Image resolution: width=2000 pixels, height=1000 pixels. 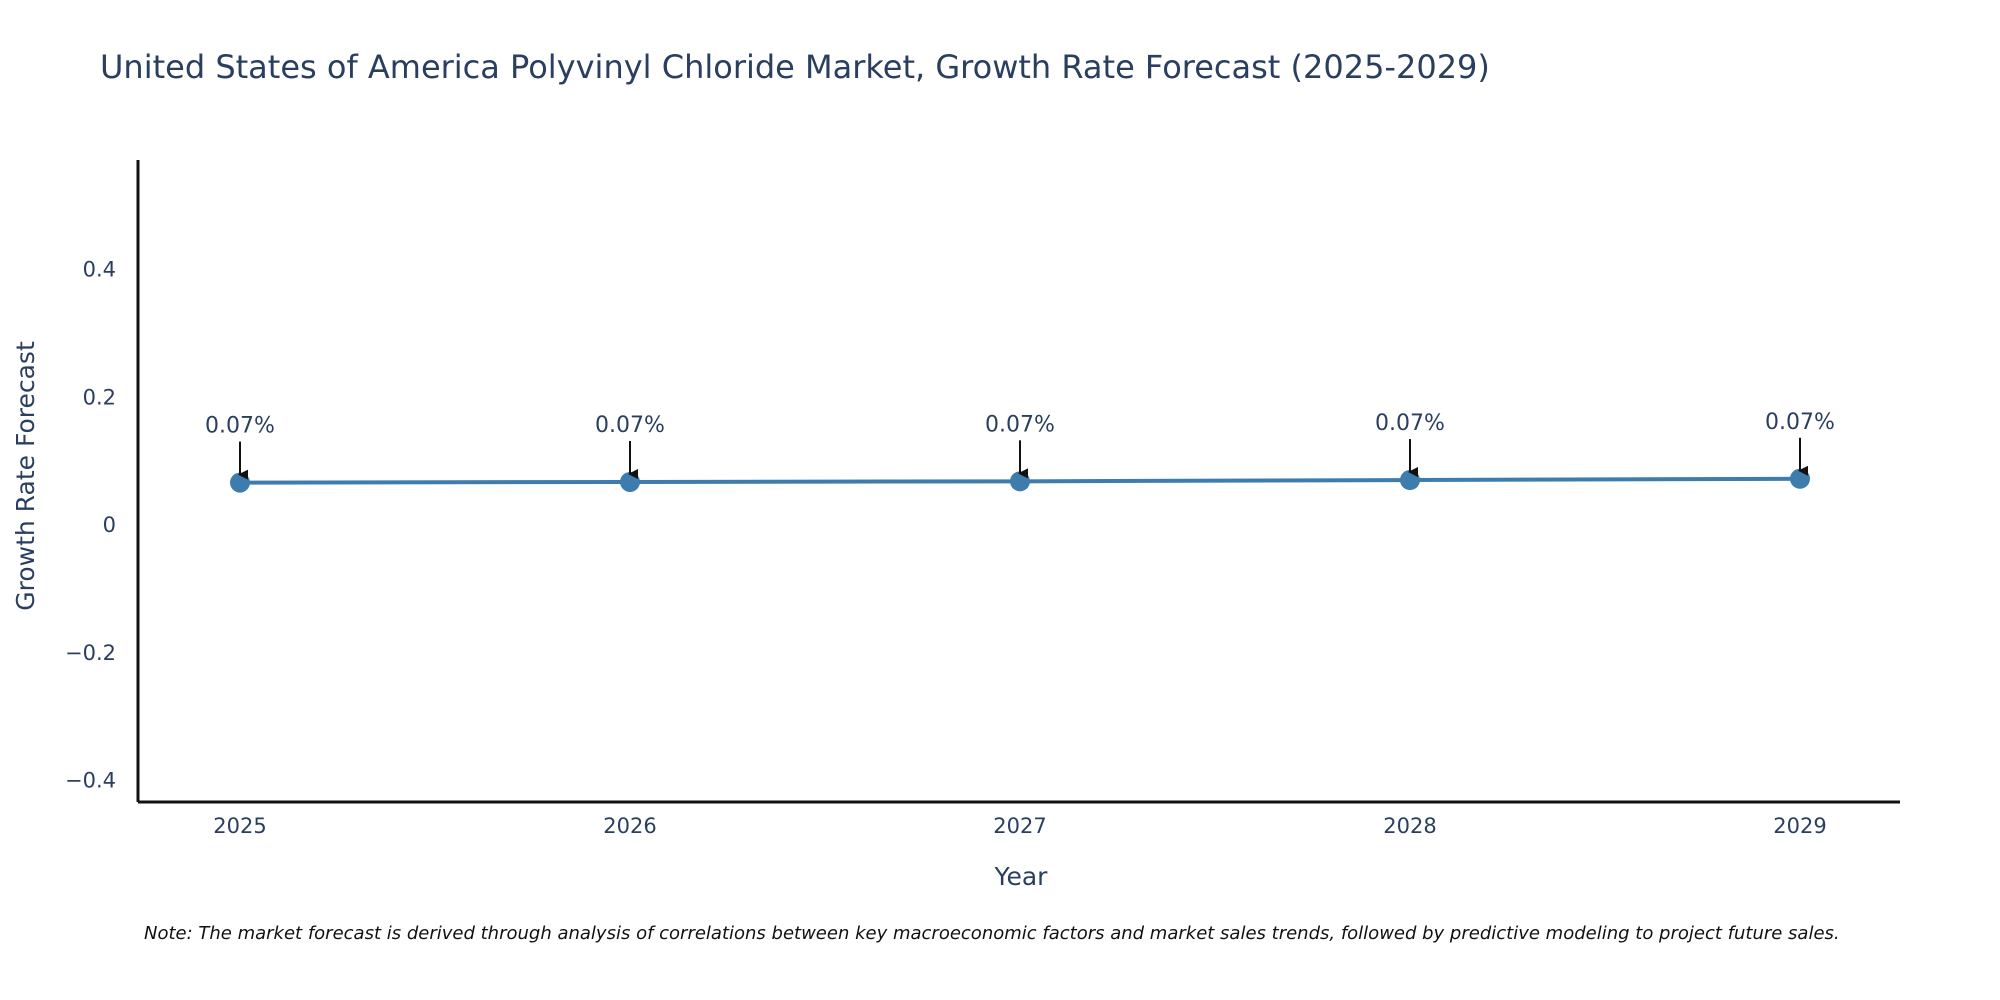 I want to click on y-tick-label: 0.4, so click(x=99, y=270).